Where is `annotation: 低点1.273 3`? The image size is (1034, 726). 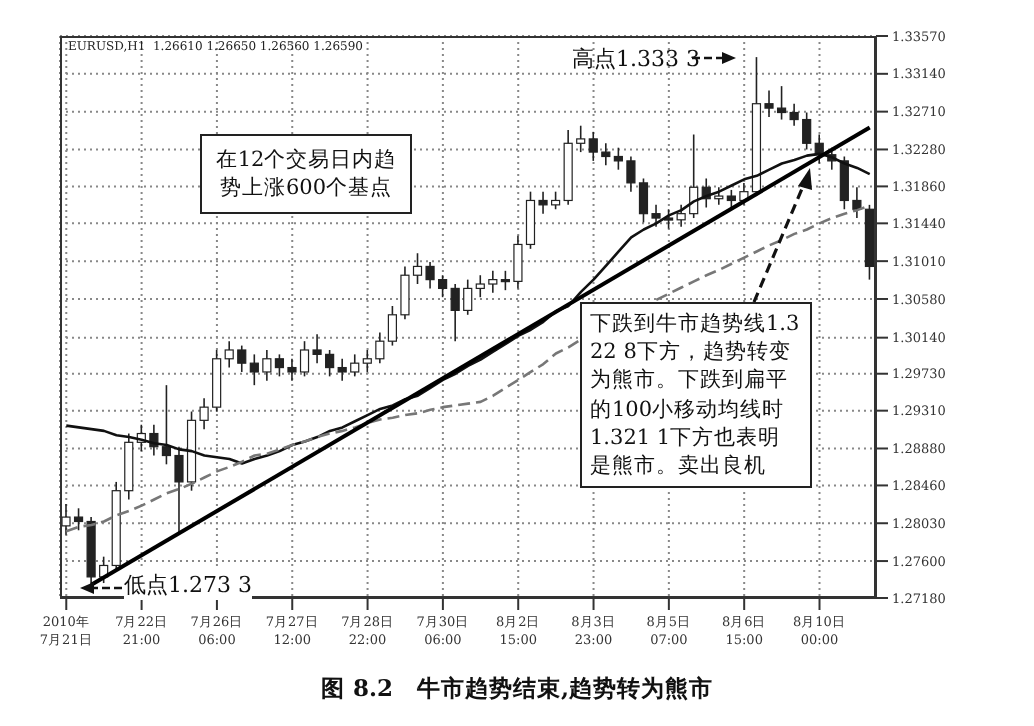 annotation: 低点1.273 3 is located at coordinates (188, 585).